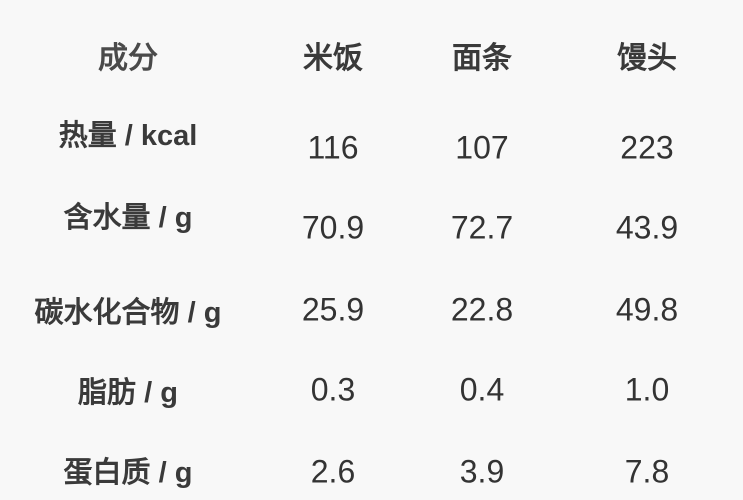  What do you see at coordinates (333, 471) in the screenshot?
I see `table-cell: 2.6` at bounding box center [333, 471].